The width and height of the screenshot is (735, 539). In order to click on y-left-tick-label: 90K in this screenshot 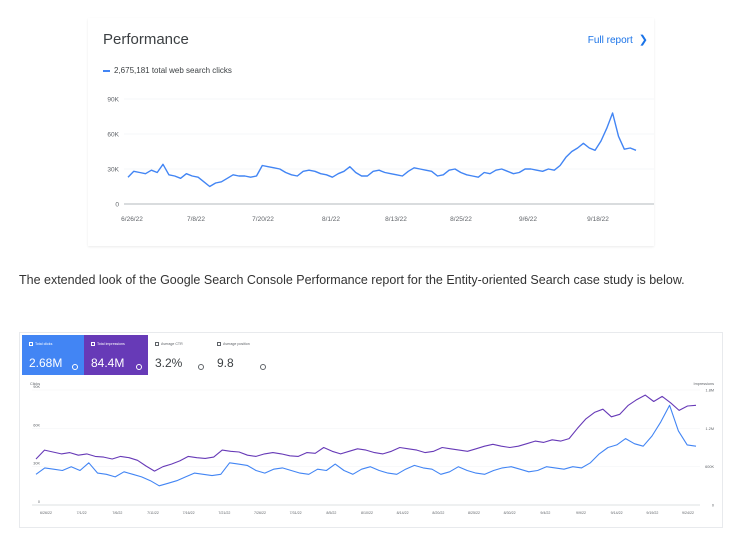, I will do `click(36, 387)`.